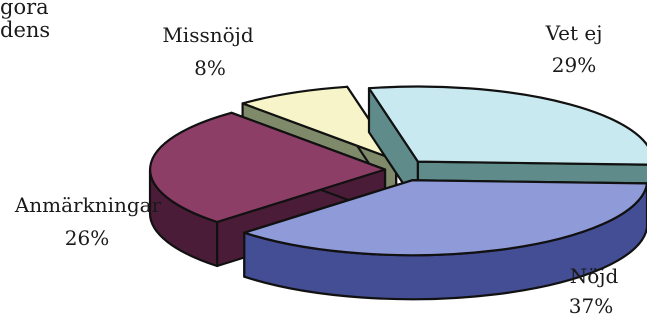 The height and width of the screenshot is (320, 647). What do you see at coordinates (208, 35) in the screenshot?
I see `label-missn-jd: Missnöjd` at bounding box center [208, 35].